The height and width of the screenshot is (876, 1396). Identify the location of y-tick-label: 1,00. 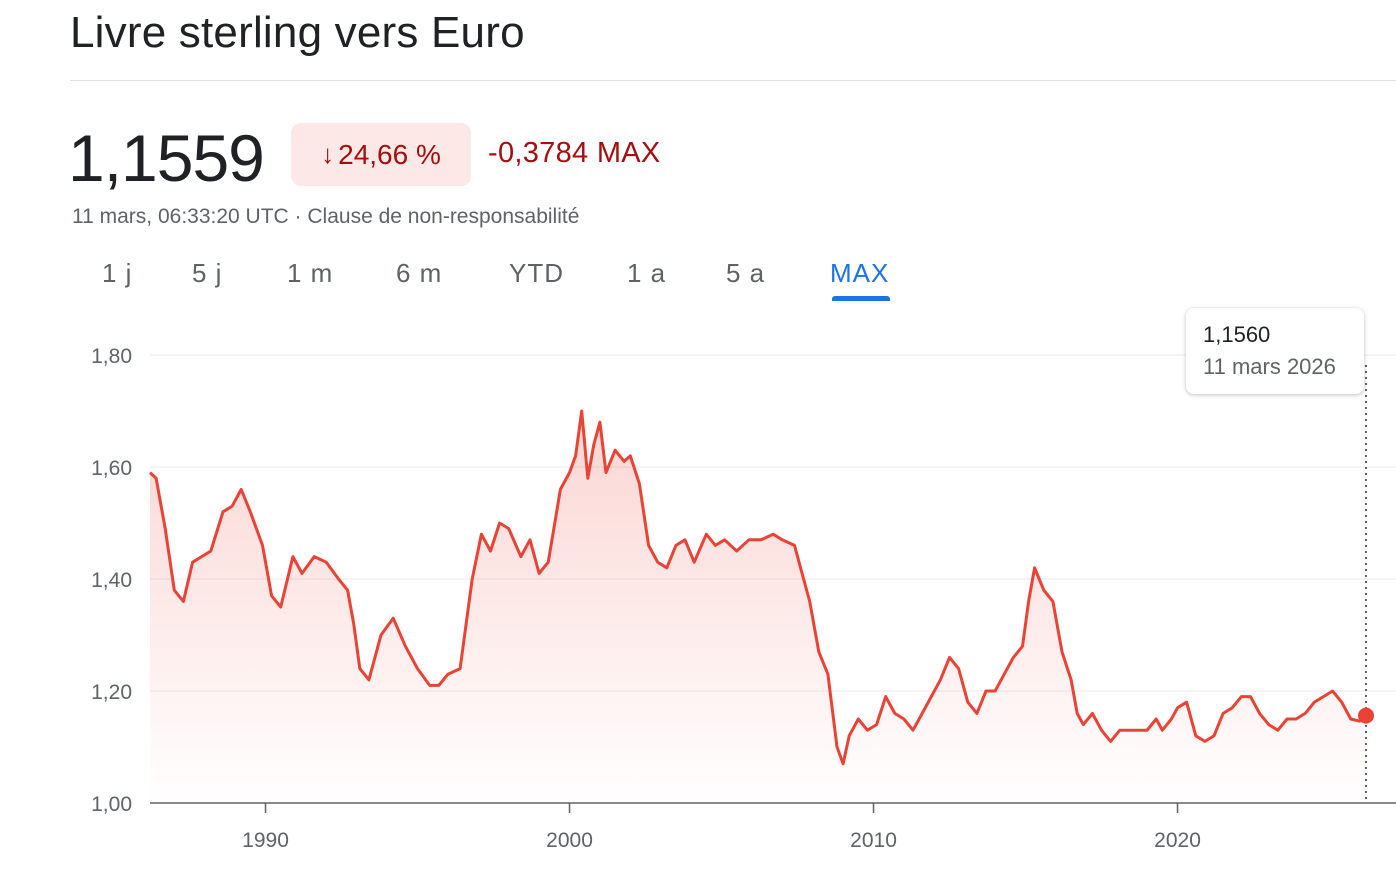
(111, 804).